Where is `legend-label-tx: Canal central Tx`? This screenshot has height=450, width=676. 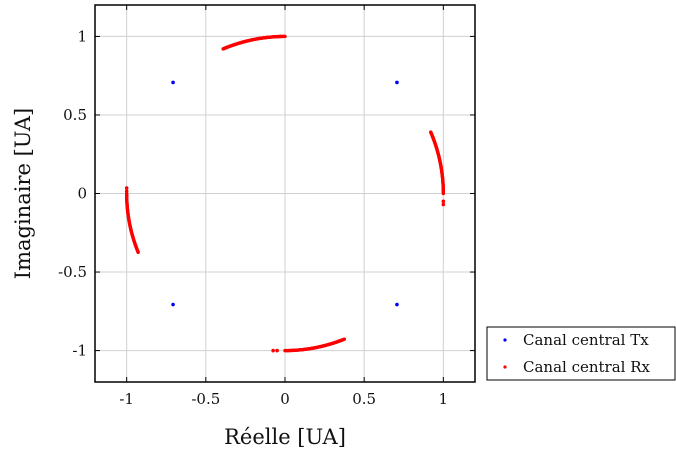 legend-label-tx: Canal central Tx is located at coordinates (586, 340).